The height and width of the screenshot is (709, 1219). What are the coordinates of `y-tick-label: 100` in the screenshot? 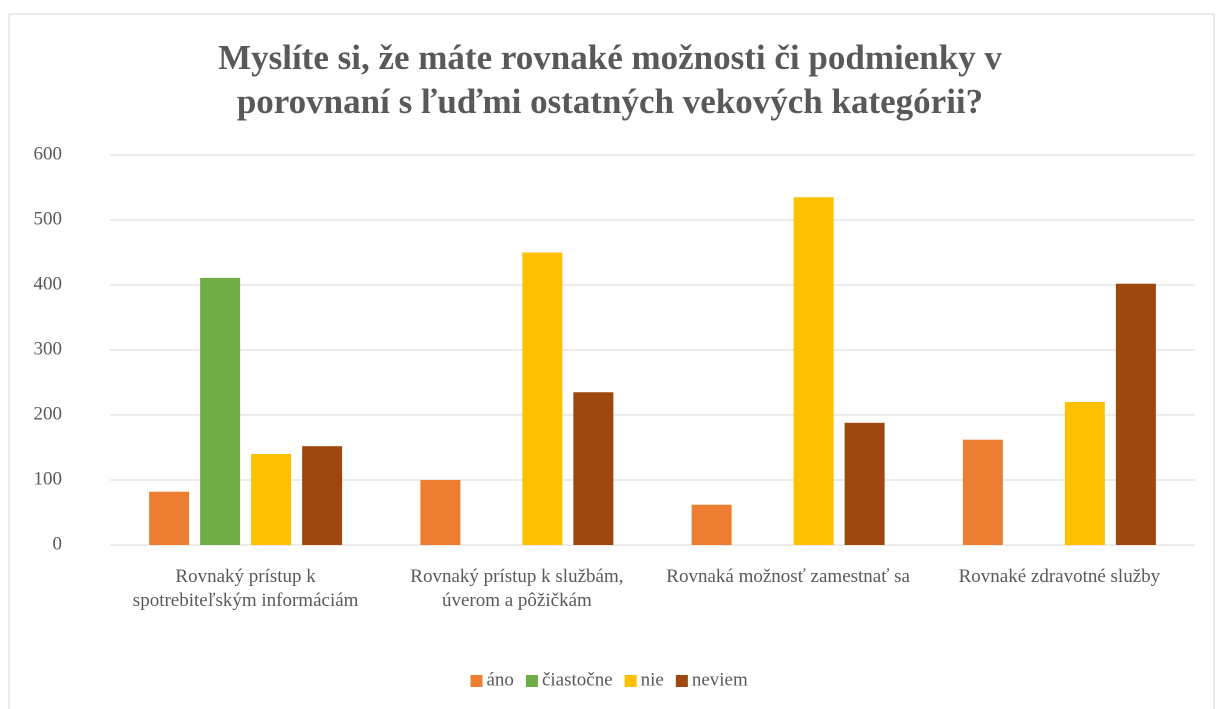 It's located at (48, 478).